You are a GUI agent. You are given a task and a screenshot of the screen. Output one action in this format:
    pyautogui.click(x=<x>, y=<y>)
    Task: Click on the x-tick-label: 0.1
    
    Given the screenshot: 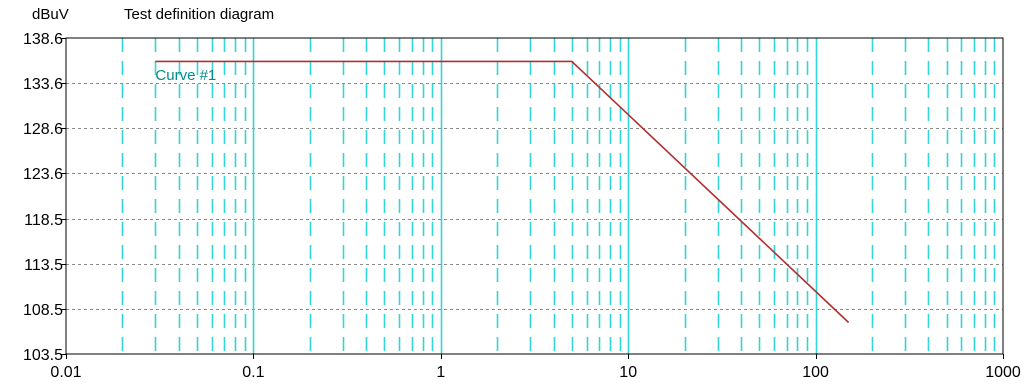 What is the action you would take?
    pyautogui.click(x=253, y=372)
    